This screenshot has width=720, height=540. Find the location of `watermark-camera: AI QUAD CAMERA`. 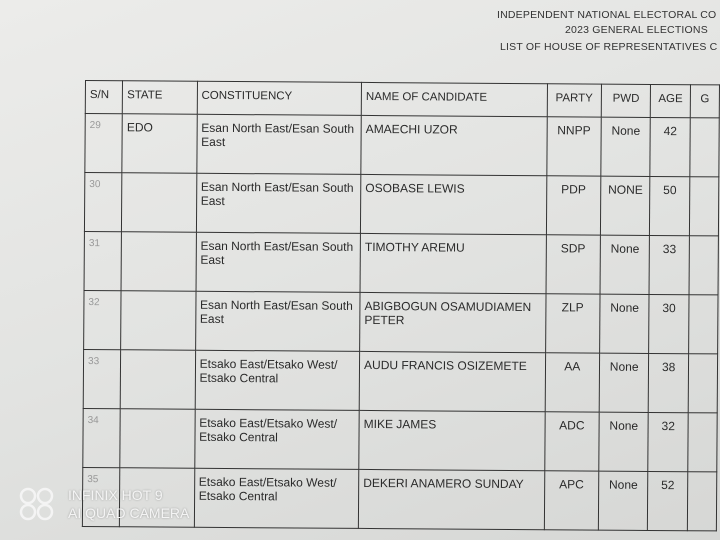

watermark-camera: AI QUAD CAMERA is located at coordinates (129, 513).